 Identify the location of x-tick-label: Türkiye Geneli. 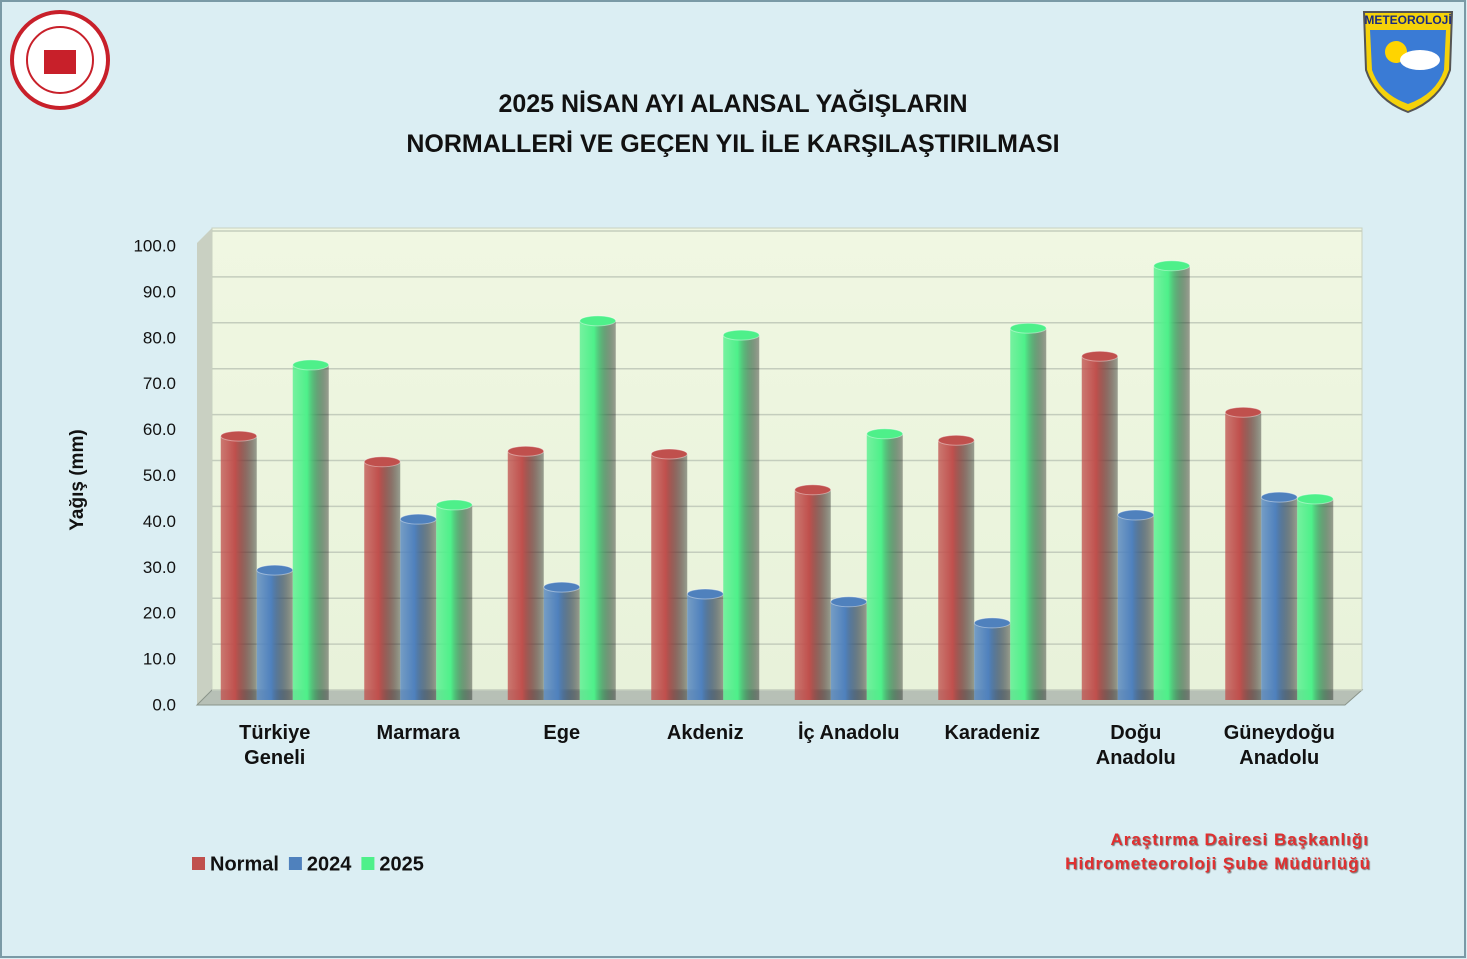
(275, 745).